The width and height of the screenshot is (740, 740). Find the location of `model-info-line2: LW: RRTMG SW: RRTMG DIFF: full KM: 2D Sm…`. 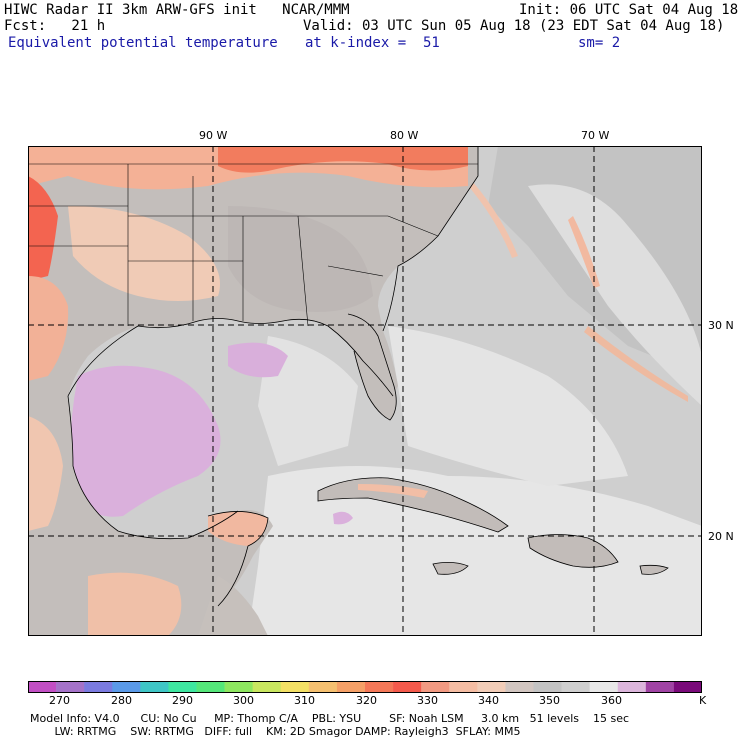

model-info-line2: LW: RRTMG SW: RRTMG DIFF: full KM: 2D Sm… is located at coordinates (275, 731).